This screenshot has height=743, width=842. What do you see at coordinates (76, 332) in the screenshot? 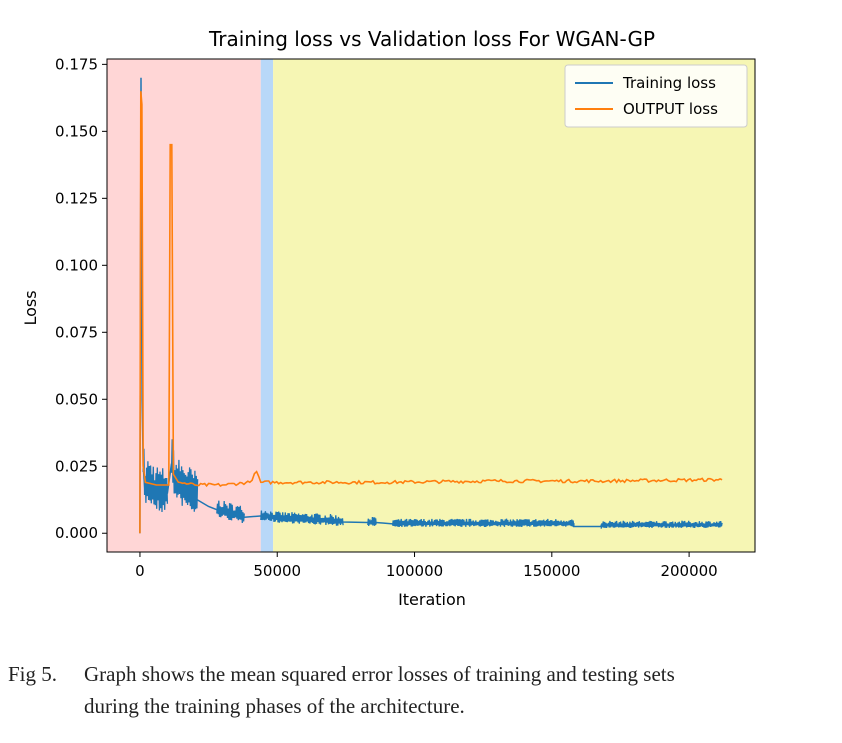
I see `y-tick-label-4: 0.075` at bounding box center [76, 332].